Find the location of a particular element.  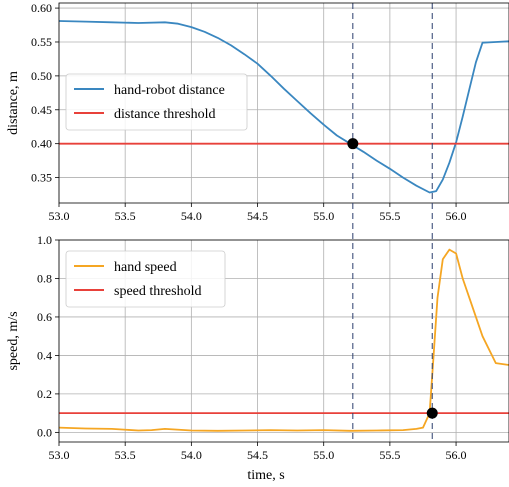

speed-legend: hand speed speed threshold is located at coordinates (145, 279).